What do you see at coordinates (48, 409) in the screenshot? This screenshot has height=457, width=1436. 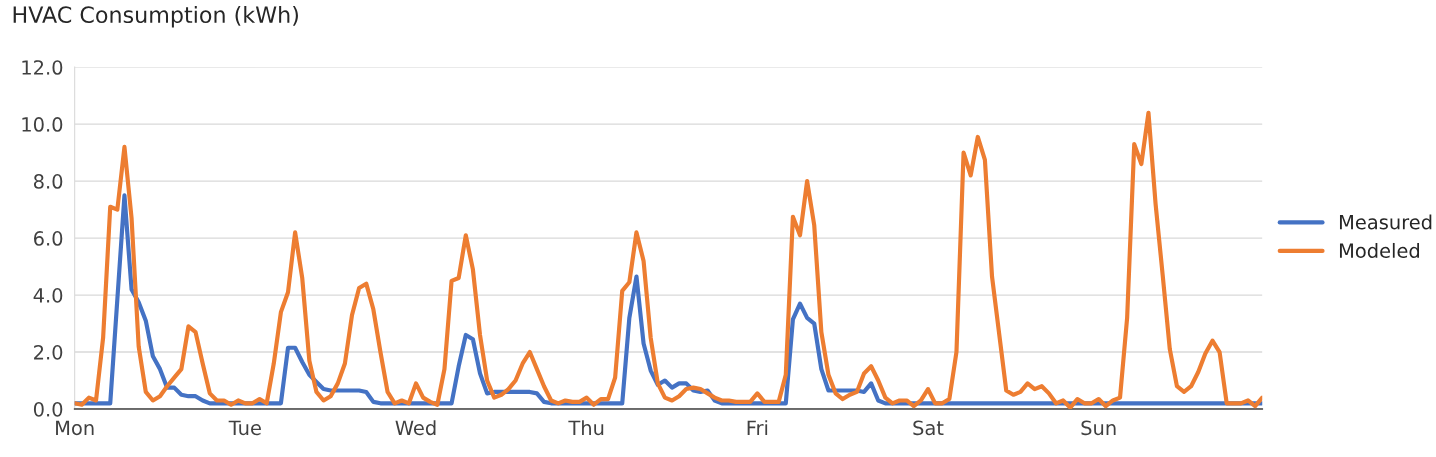 I see `y-tick-label: 0.0` at bounding box center [48, 409].